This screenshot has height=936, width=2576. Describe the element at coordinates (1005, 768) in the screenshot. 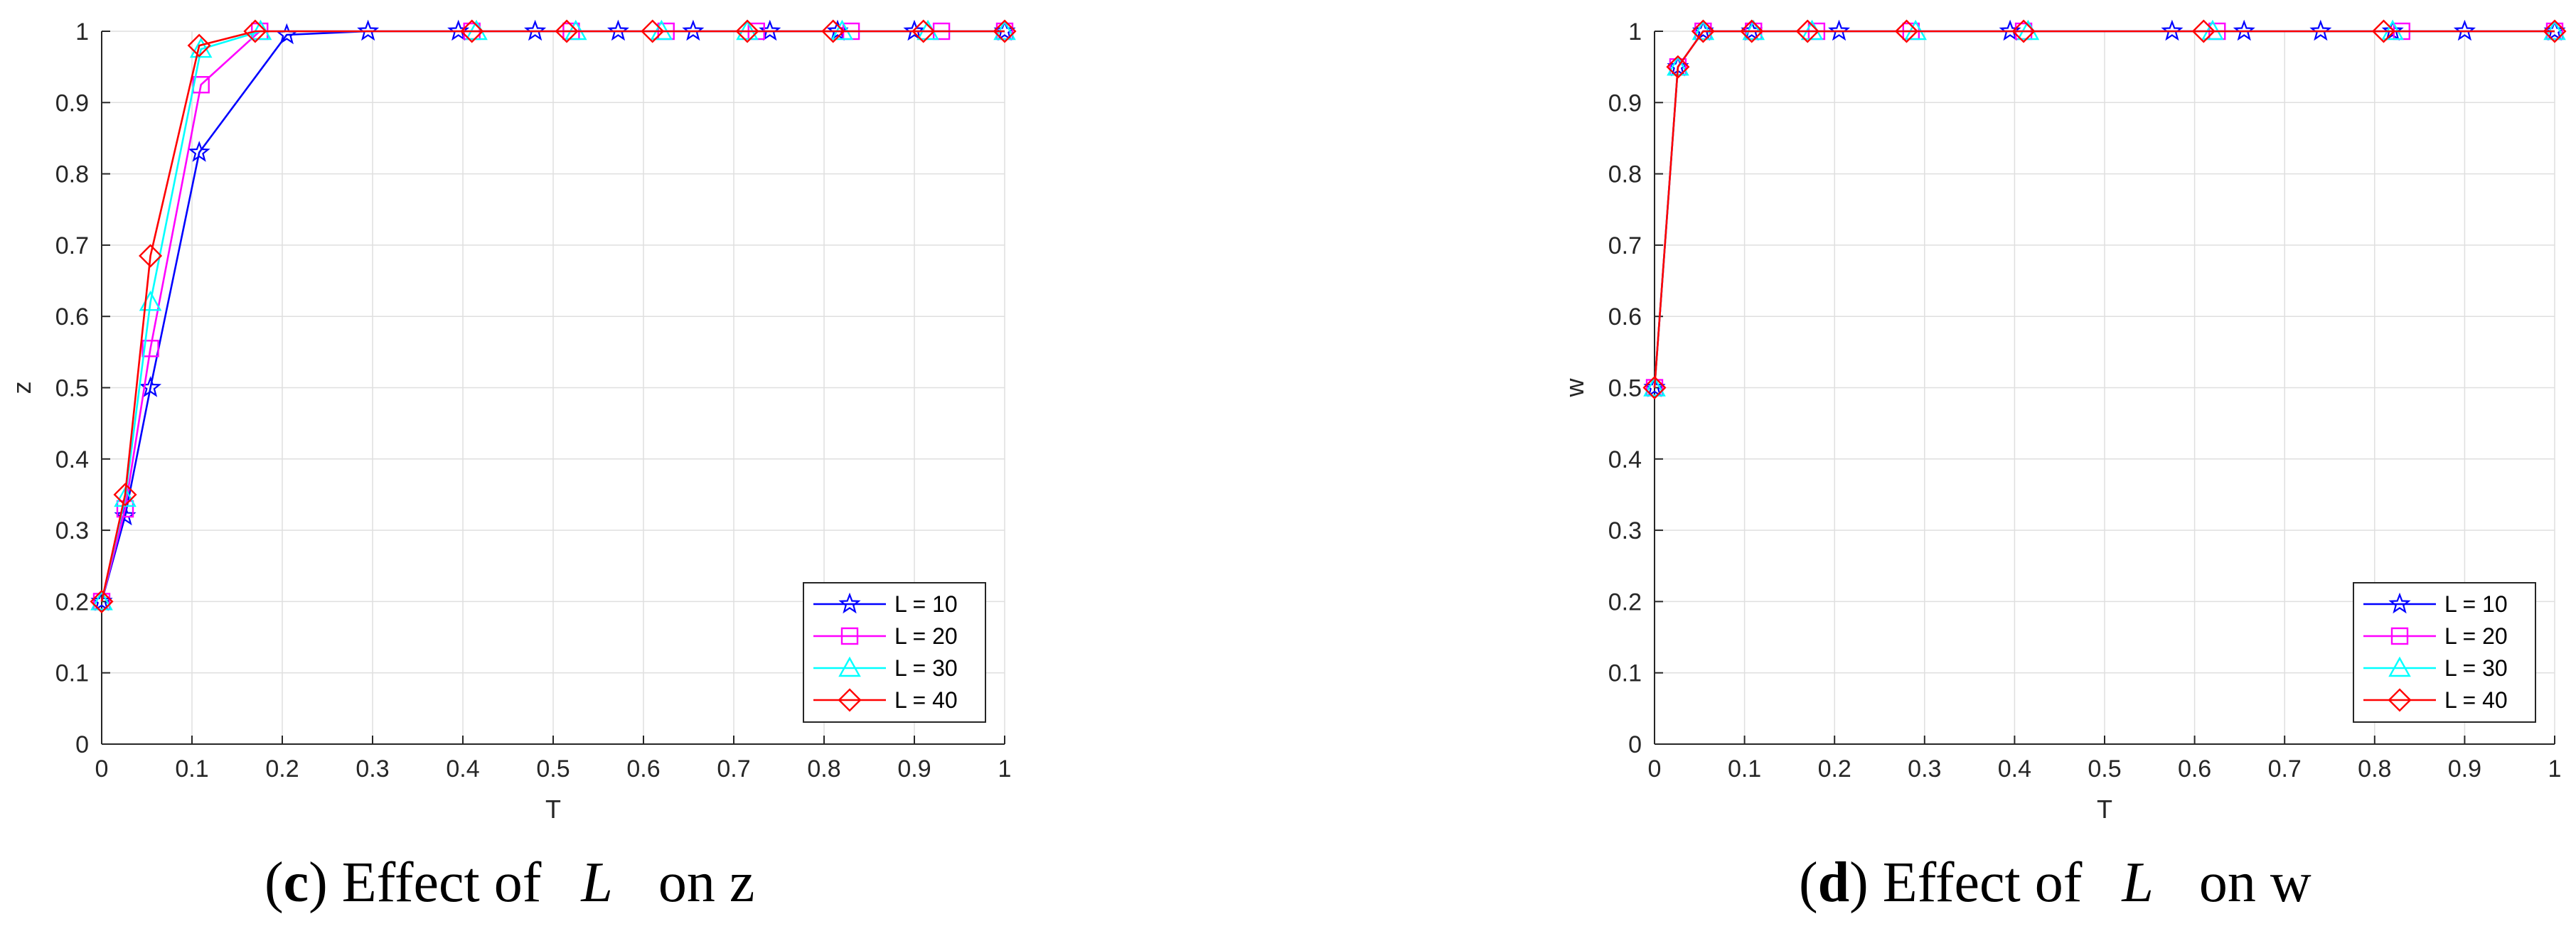

I see `x-tick-label: 1` at that location.